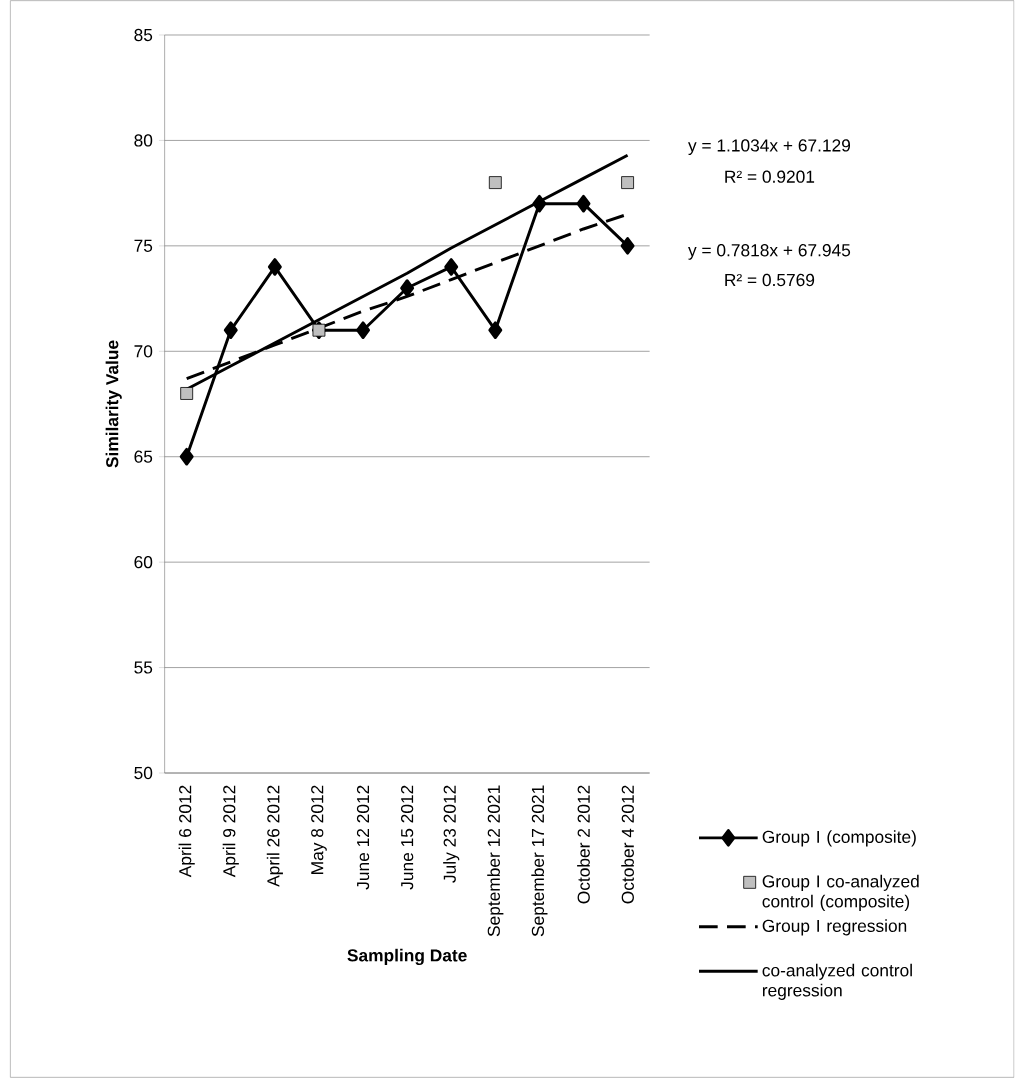 The image size is (1015, 1078). What do you see at coordinates (495, 861) in the screenshot?
I see `x-tick-label: September 12 2021` at bounding box center [495, 861].